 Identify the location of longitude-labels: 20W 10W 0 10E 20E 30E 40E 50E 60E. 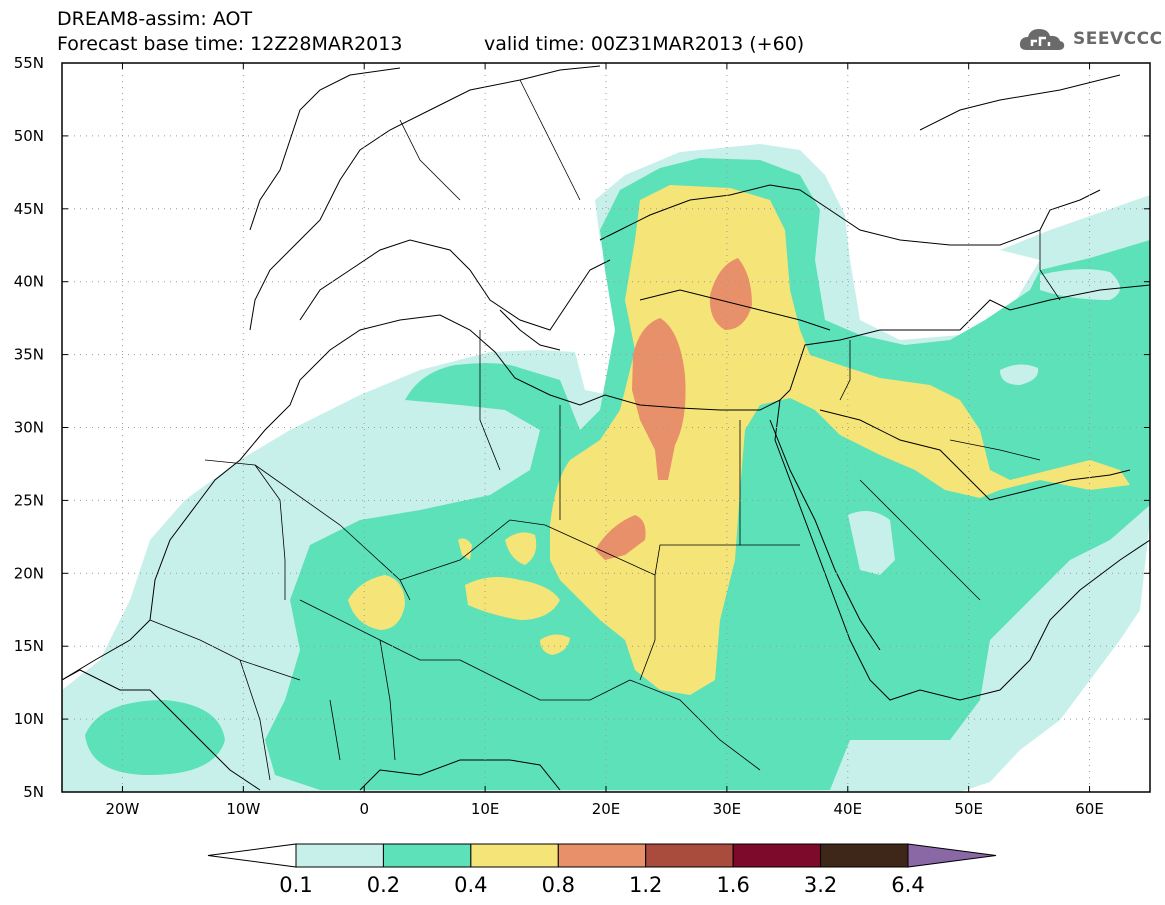
(604, 809).